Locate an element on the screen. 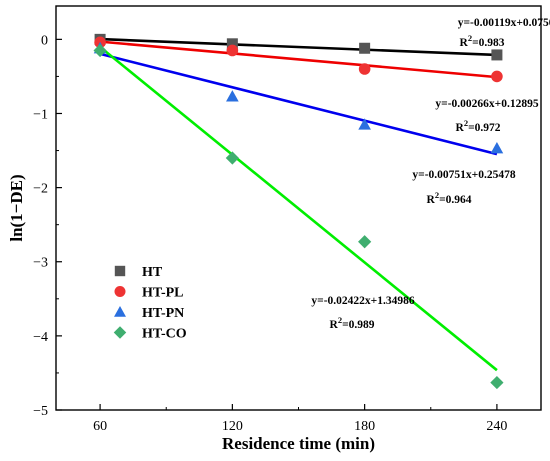 The image size is (550, 461). legend-label-ht-pl: HT-PL is located at coordinates (163, 293).